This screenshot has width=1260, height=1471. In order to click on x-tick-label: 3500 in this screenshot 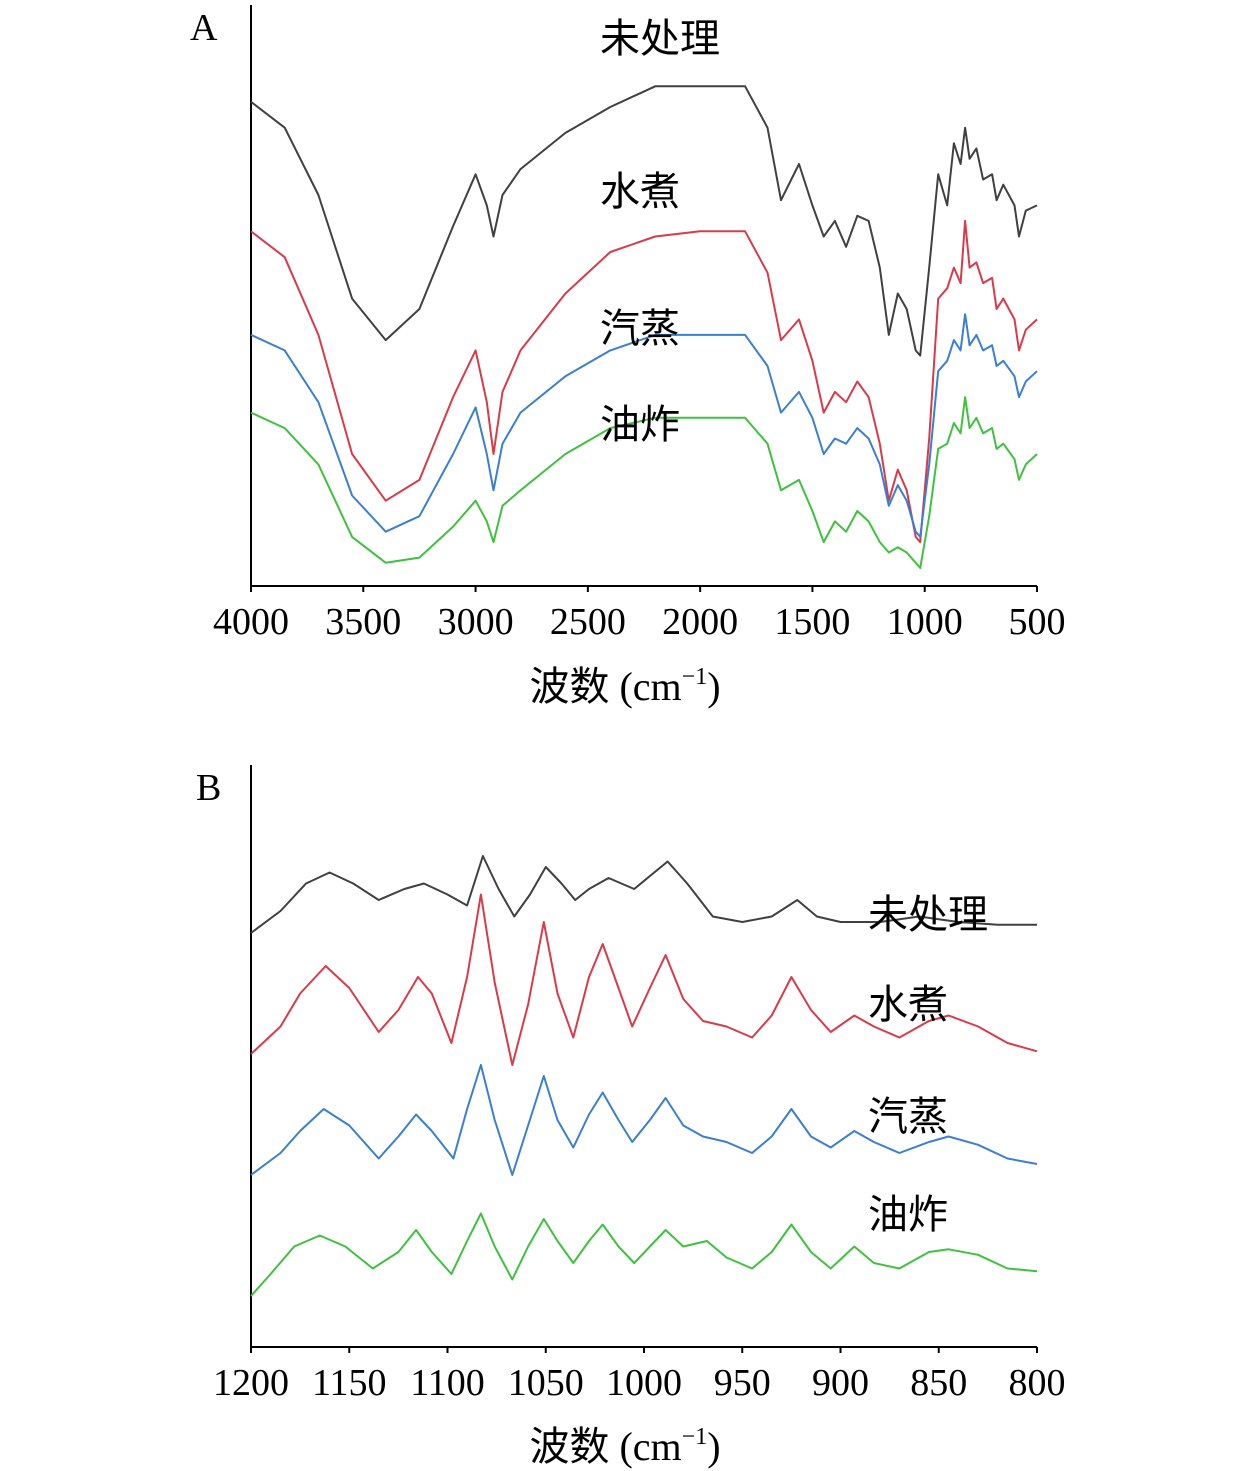, I will do `click(363, 622)`.